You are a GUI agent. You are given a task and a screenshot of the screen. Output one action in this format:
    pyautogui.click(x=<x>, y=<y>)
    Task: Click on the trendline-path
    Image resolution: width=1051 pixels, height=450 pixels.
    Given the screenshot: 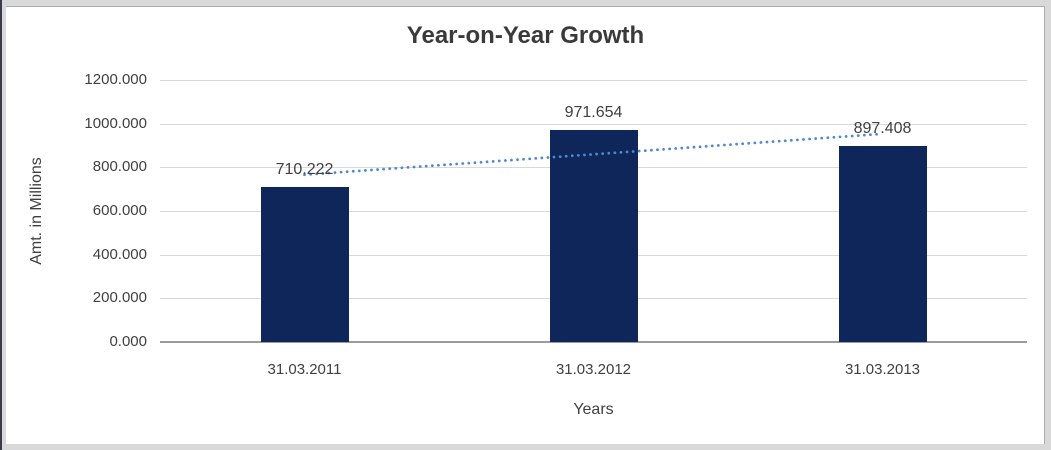 What is the action you would take?
    pyautogui.click(x=593, y=154)
    